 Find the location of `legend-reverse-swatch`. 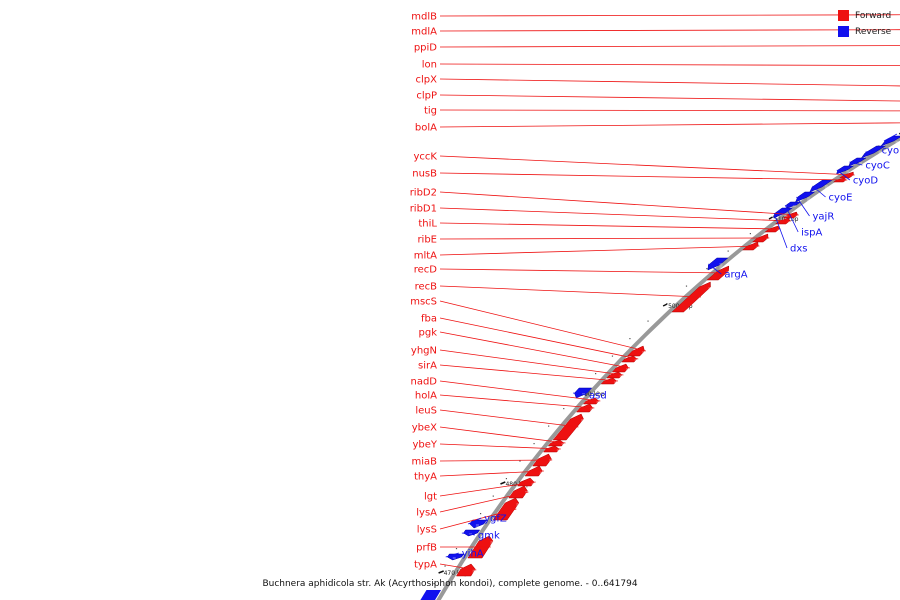

legend-reverse-swatch is located at coordinates (843, 31).